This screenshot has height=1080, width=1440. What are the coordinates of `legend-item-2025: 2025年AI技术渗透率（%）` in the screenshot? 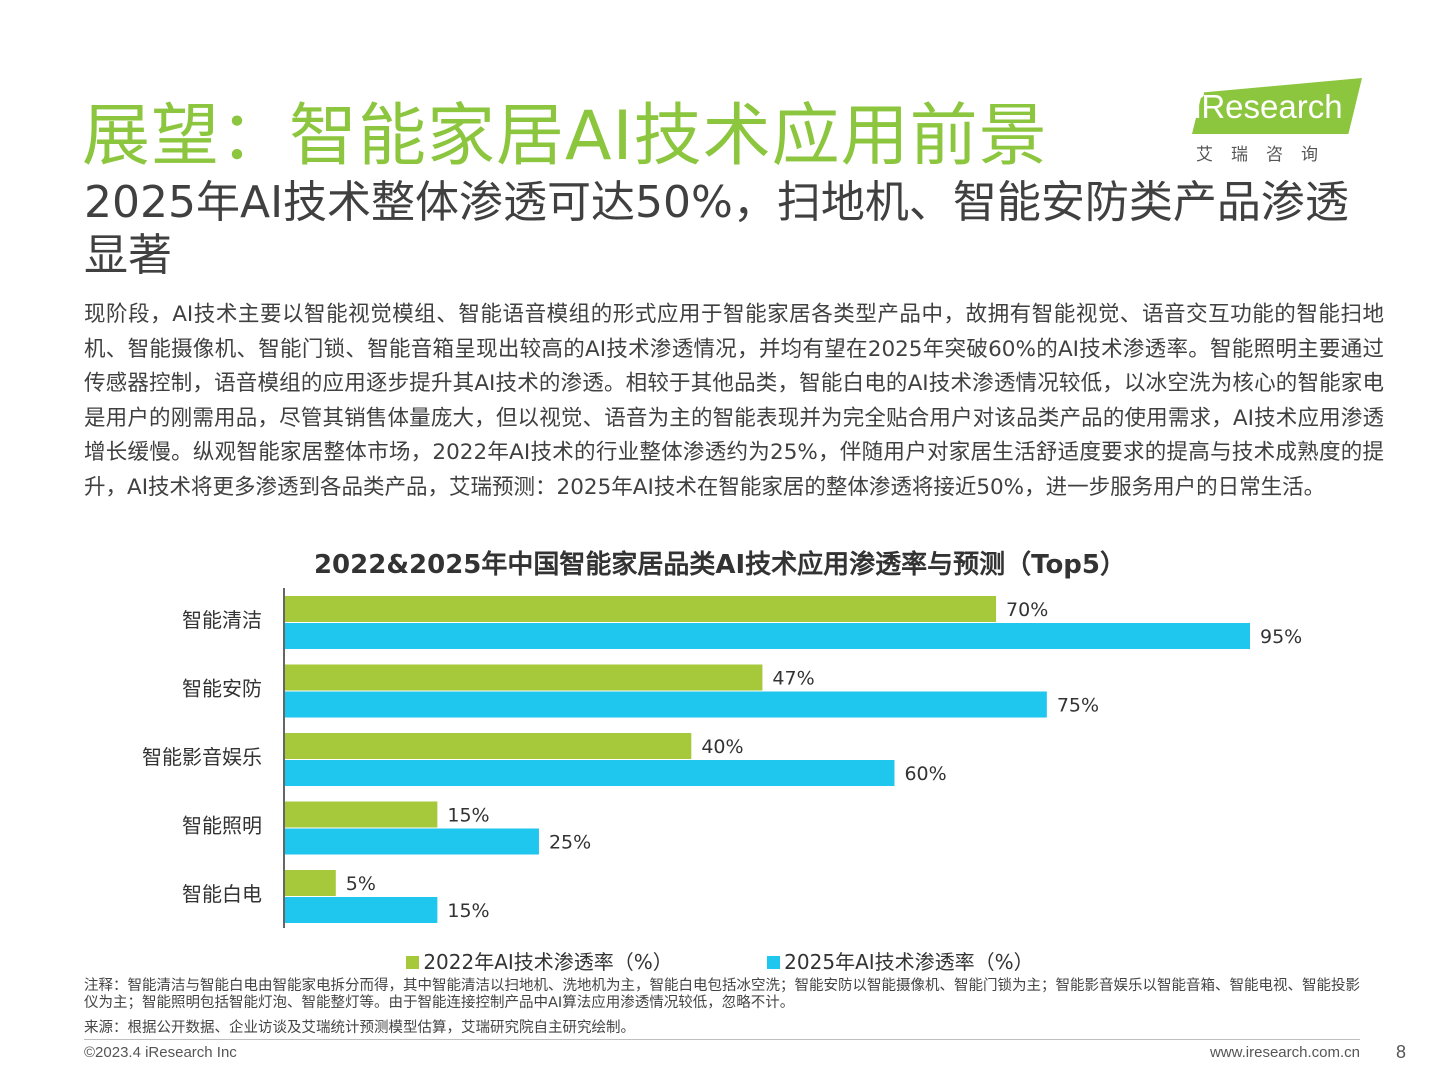 It's located at (900, 960).